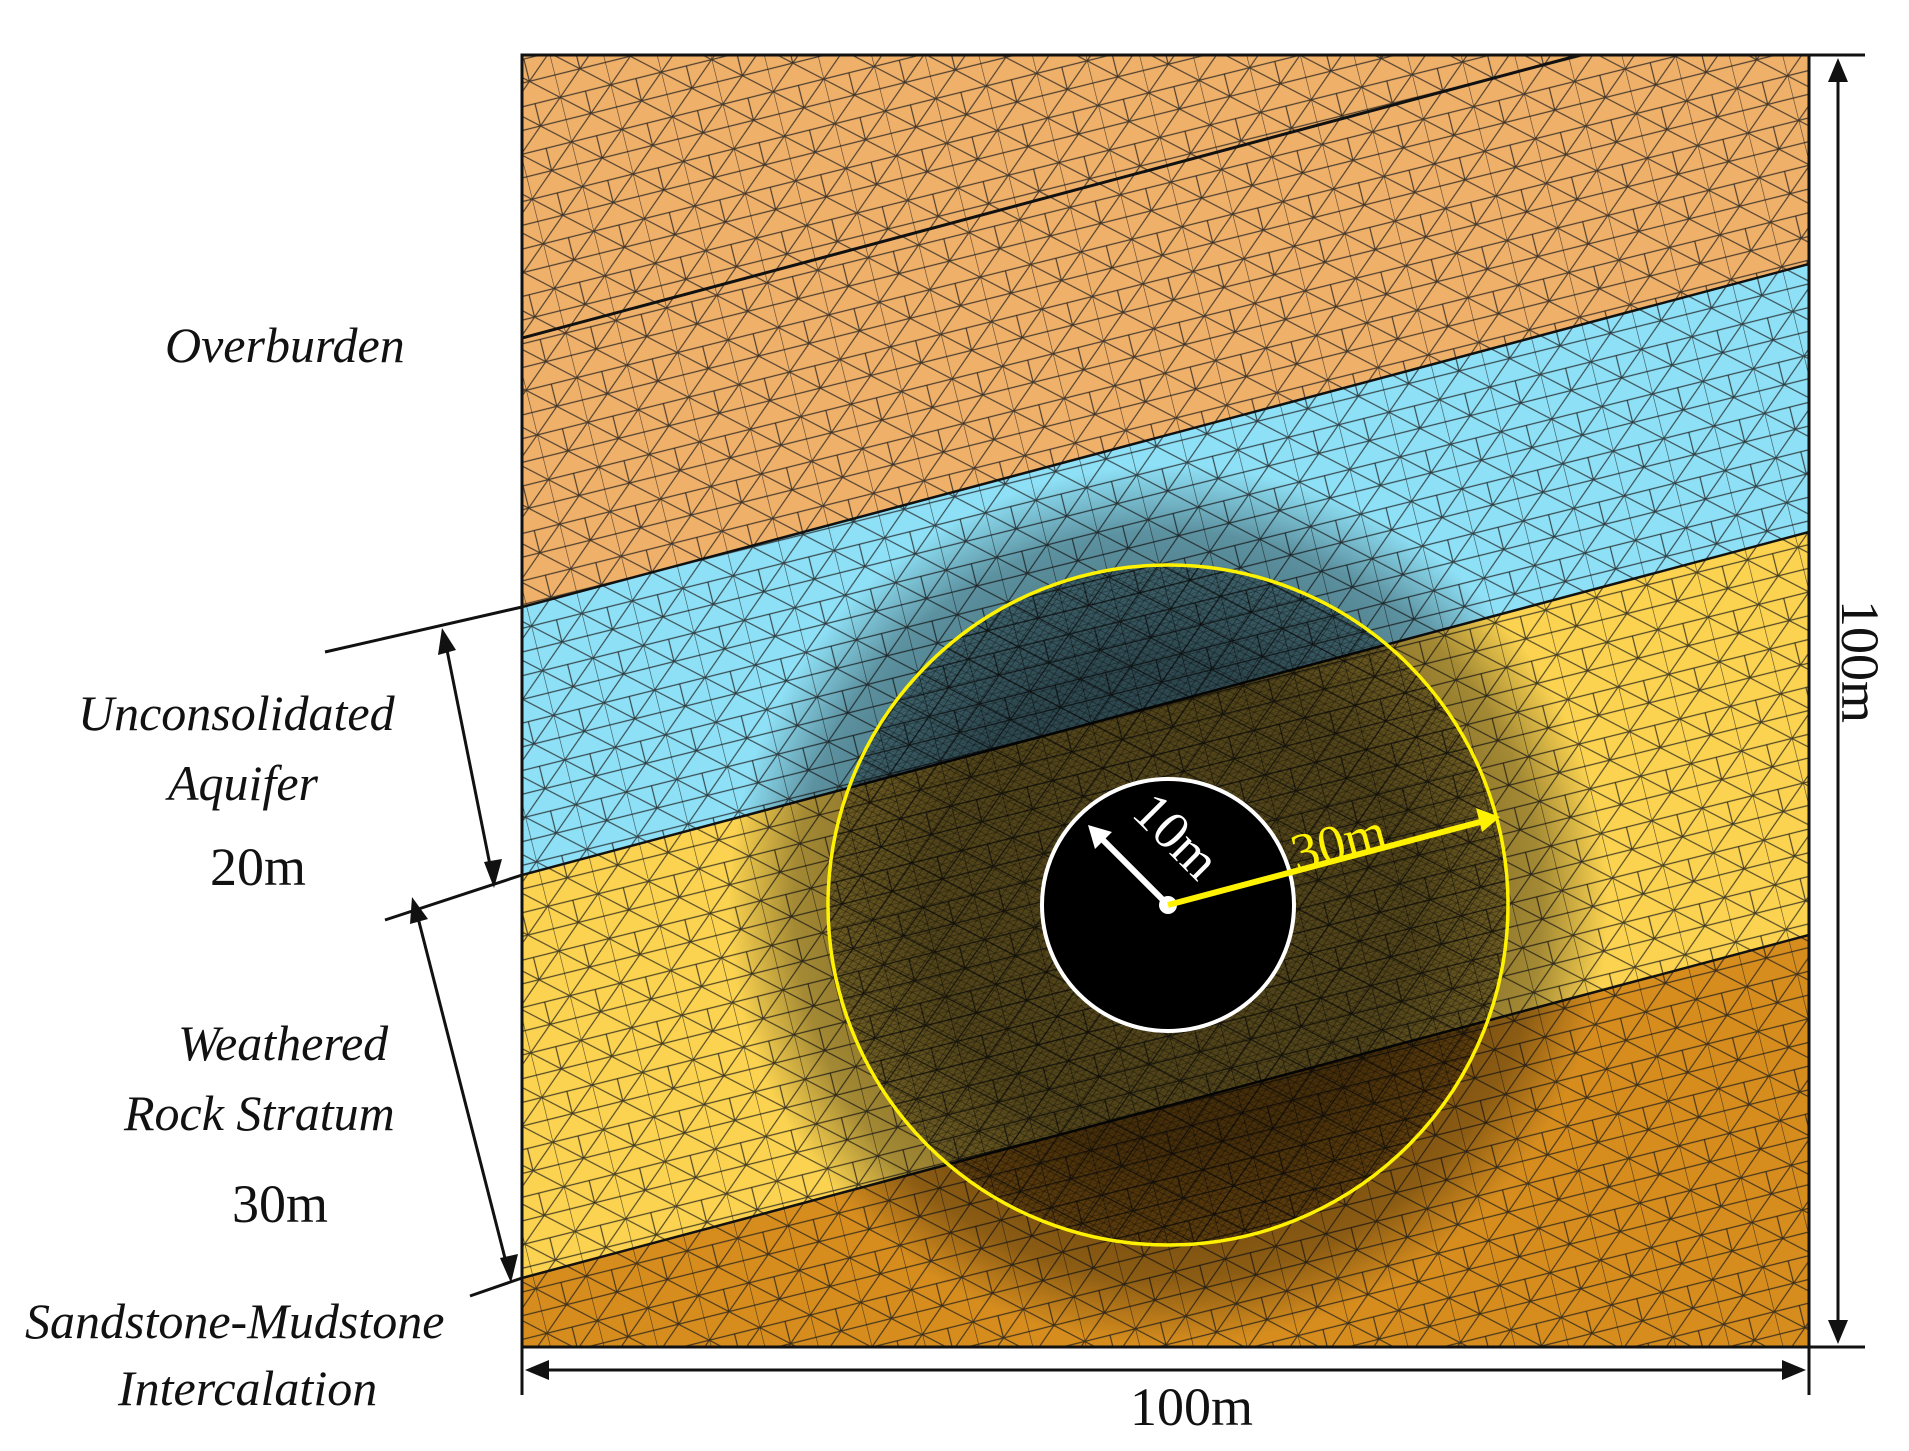  Describe the element at coordinates (285, 345) in the screenshot. I see `label-overburden: Overburden` at that location.